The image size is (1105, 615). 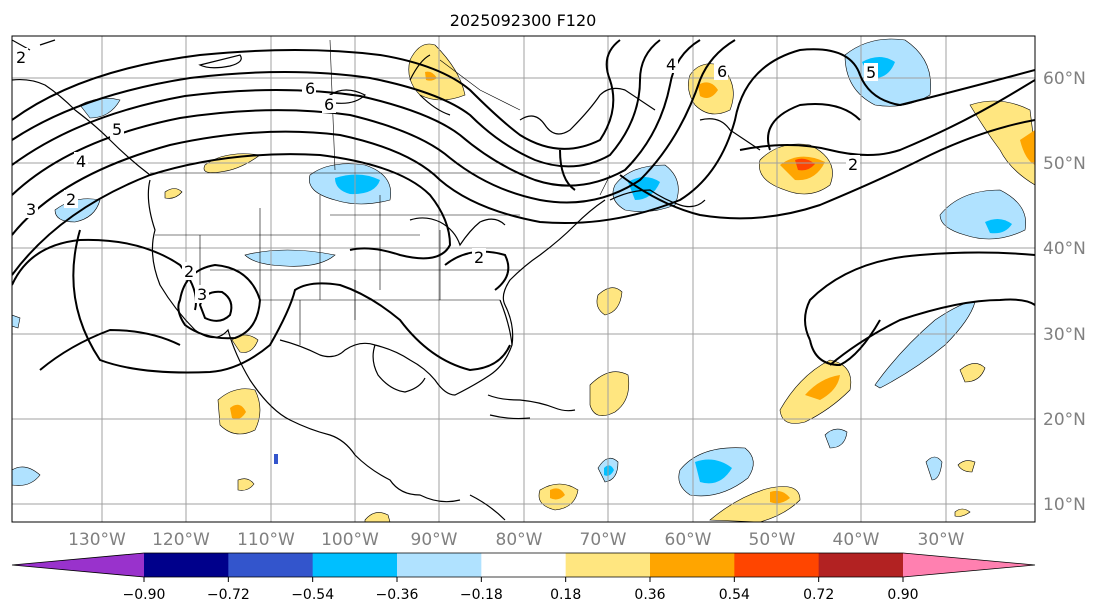 I want to click on colorbar-tick-label: −0.18, so click(x=481, y=595).